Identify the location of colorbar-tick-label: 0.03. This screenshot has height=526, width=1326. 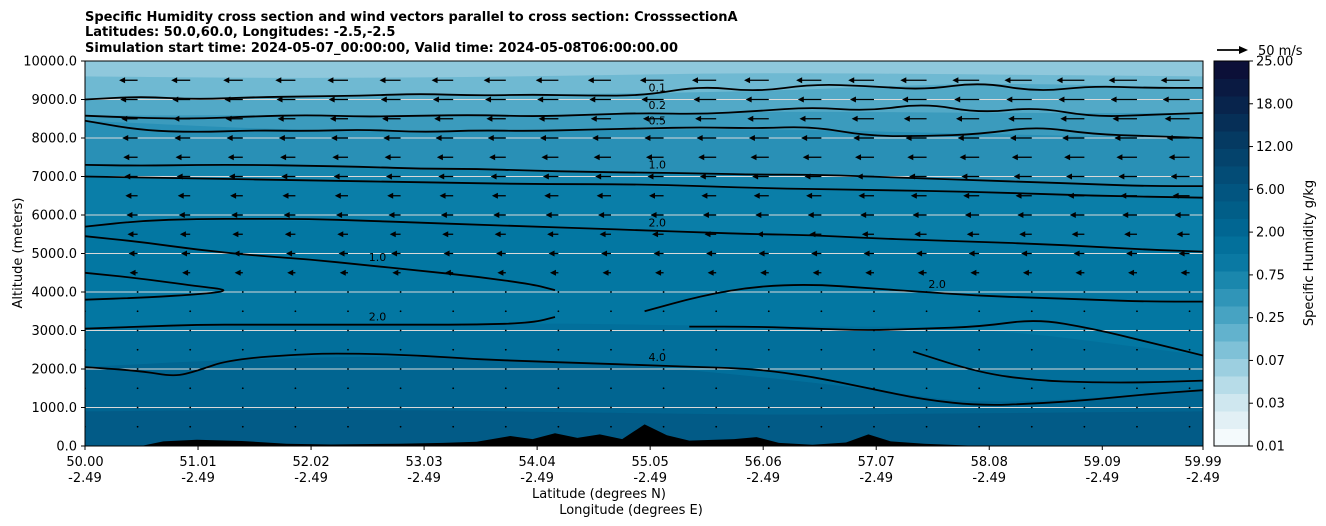
(1270, 404).